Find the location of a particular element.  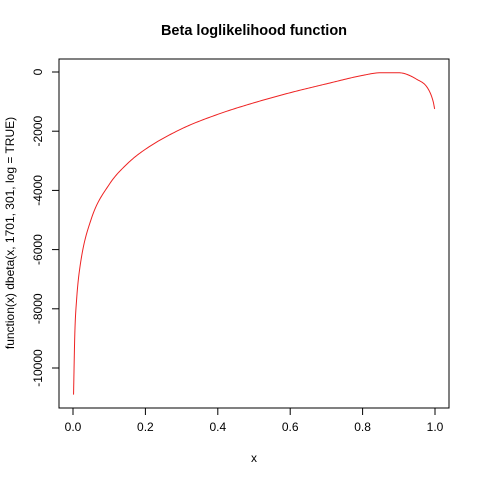

x-tick-label: 0.0 is located at coordinates (73, 427).